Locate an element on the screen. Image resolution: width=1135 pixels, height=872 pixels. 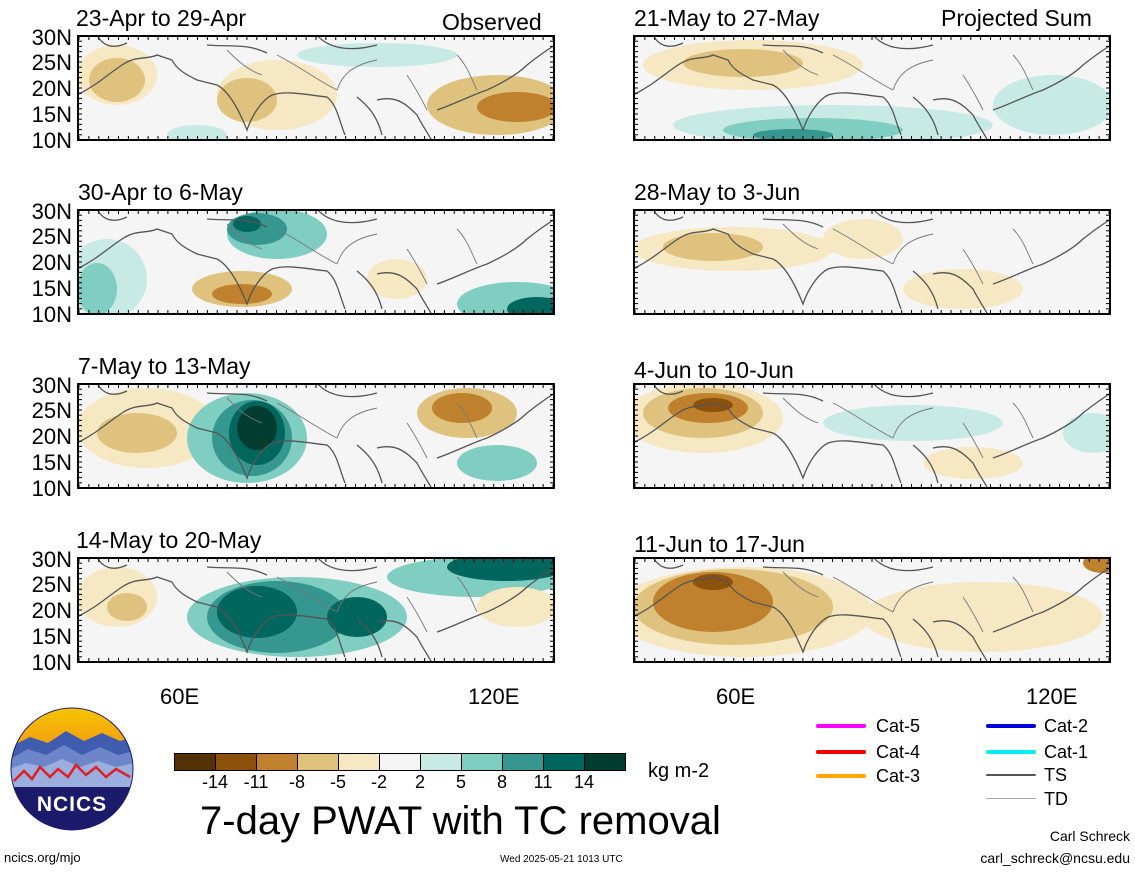
panel-title-5: 7-May to 13-May is located at coordinates (164, 366).